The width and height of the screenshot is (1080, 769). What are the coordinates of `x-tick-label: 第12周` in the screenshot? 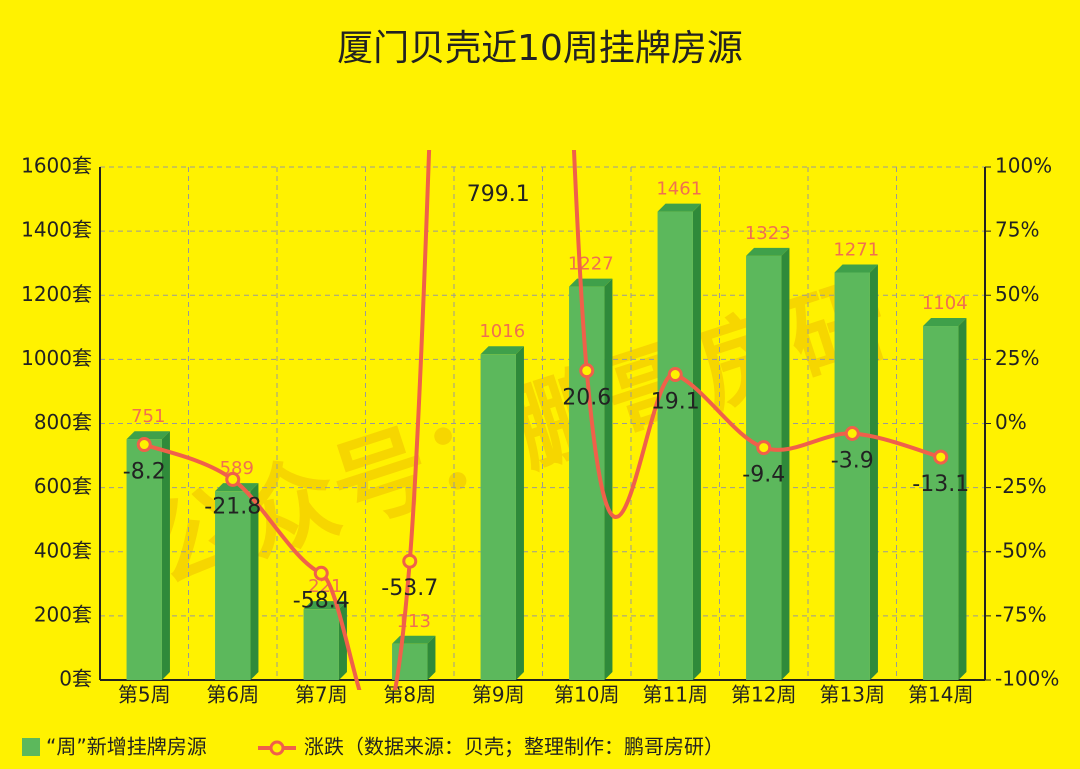 It's located at (763, 695).